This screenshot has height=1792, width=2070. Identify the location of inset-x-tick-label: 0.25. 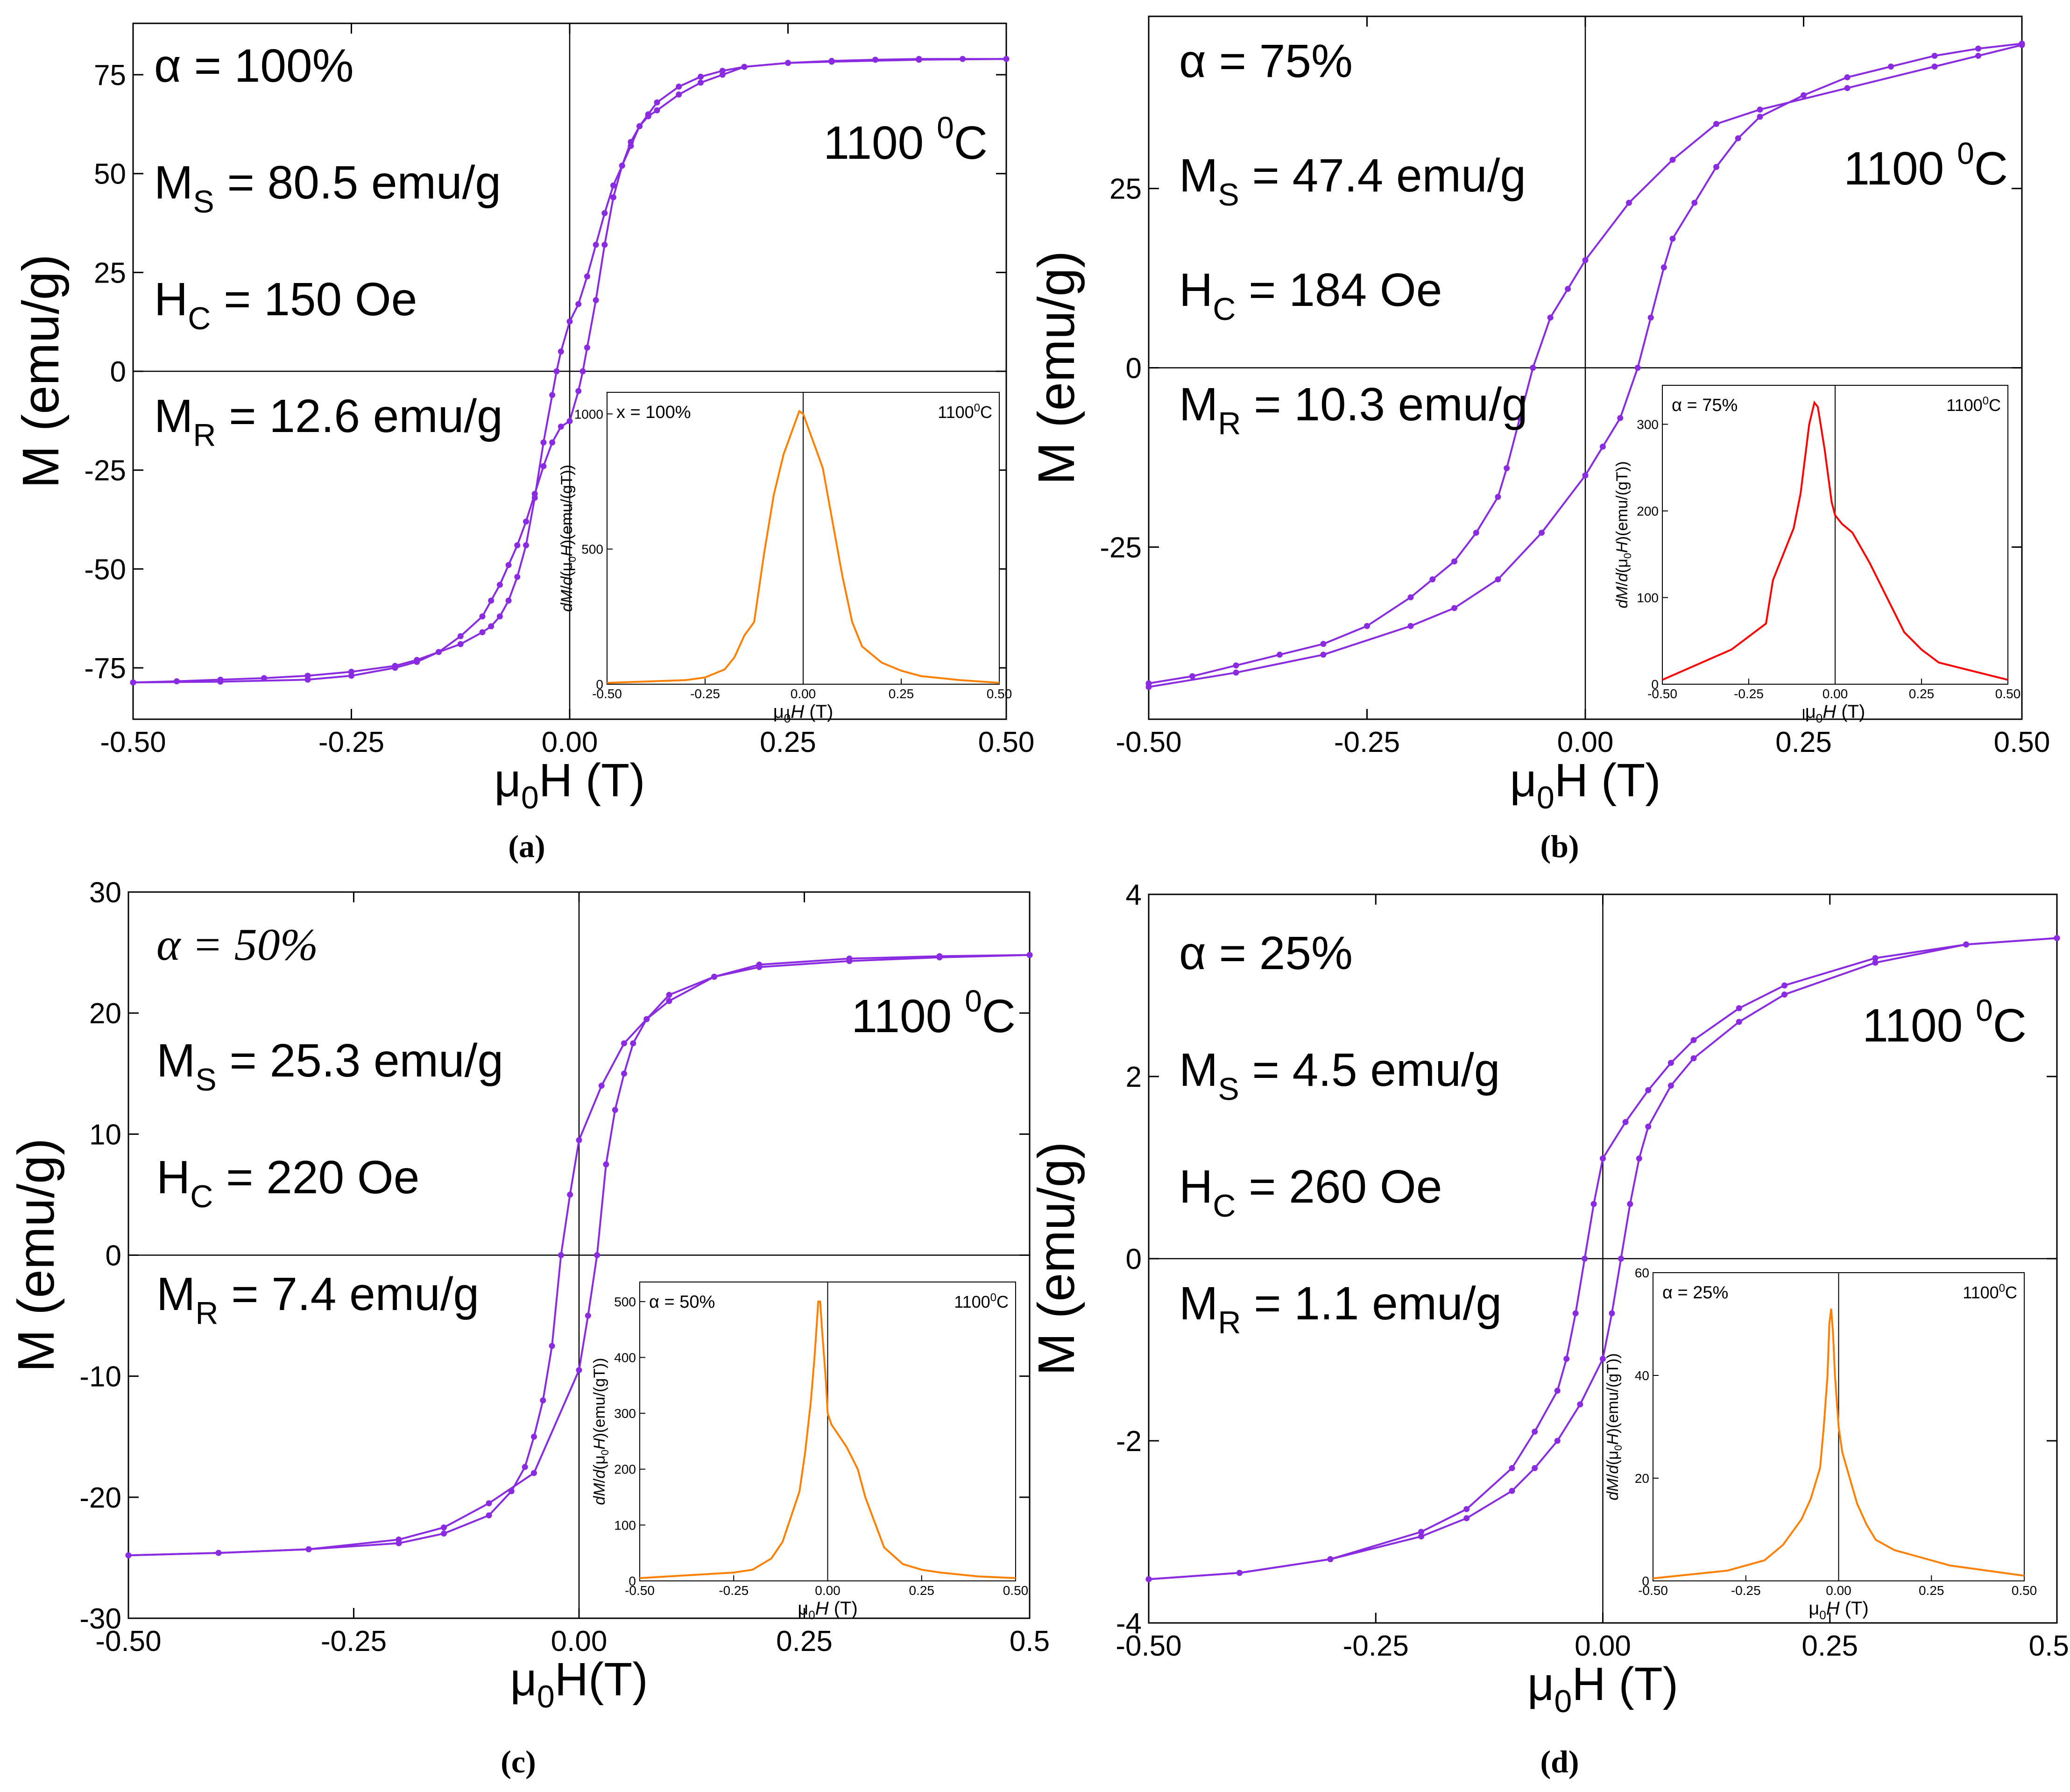
(901, 694).